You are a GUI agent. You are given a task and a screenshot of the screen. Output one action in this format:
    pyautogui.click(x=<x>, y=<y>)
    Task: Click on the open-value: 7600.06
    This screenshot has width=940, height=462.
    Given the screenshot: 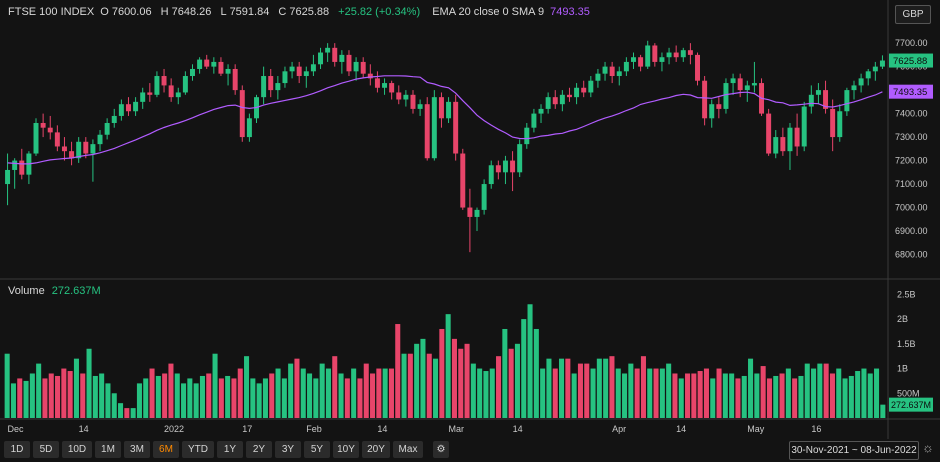 What is the action you would take?
    pyautogui.click(x=131, y=12)
    